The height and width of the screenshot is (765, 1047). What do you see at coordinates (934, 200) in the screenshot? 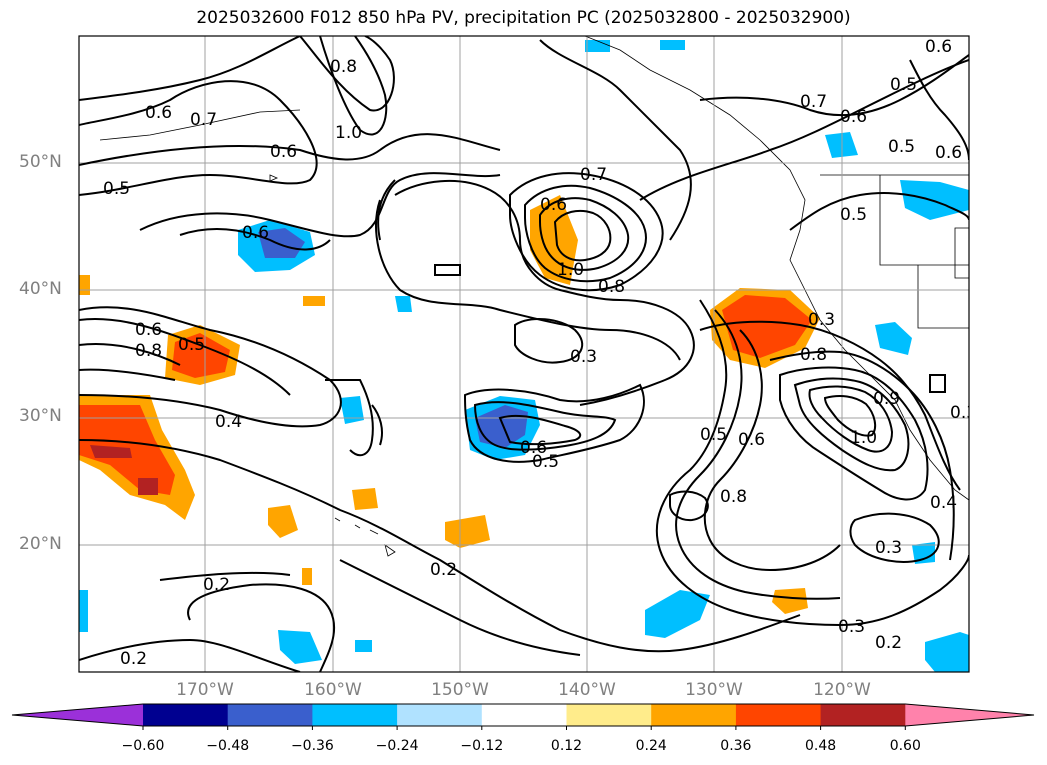
I see `precip-negative-north` at bounding box center [934, 200].